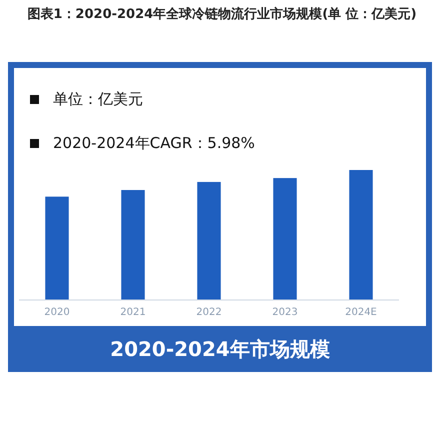  I want to click on text: 2020-2024年CAGR：5.98%, so click(154, 143).